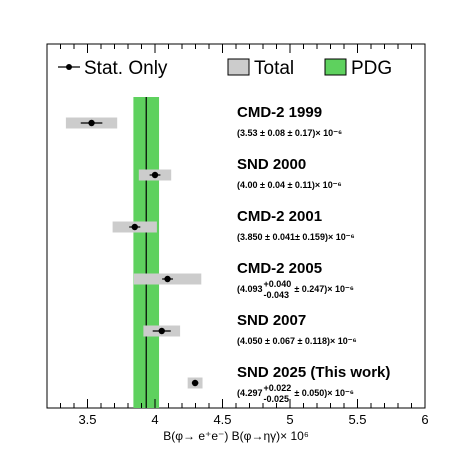  I want to click on x-tick-label: 5.5, so click(357, 419).